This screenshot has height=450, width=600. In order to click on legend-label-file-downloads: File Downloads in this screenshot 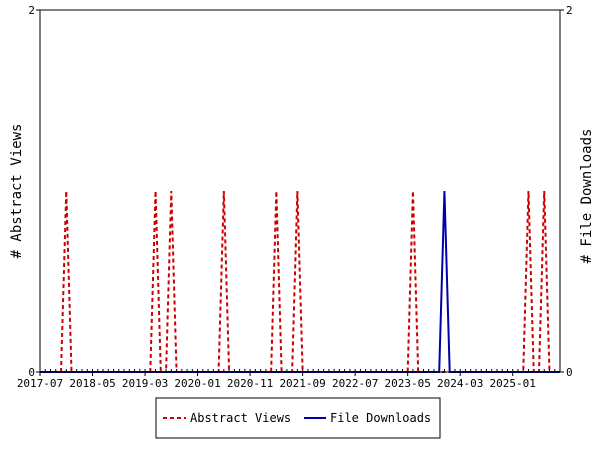, I will do `click(380, 418)`.